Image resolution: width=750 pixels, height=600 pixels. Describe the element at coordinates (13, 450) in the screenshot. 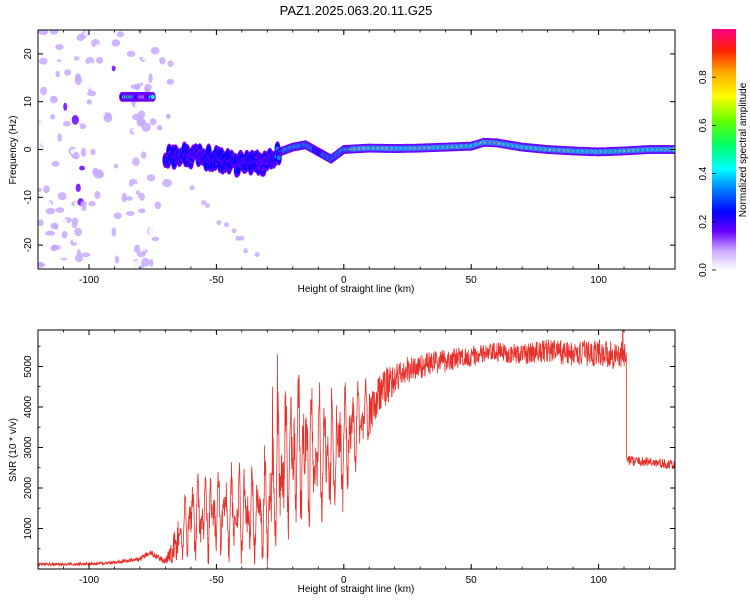

I see `snr-y-label: SNR (10 * v/v)` at that location.